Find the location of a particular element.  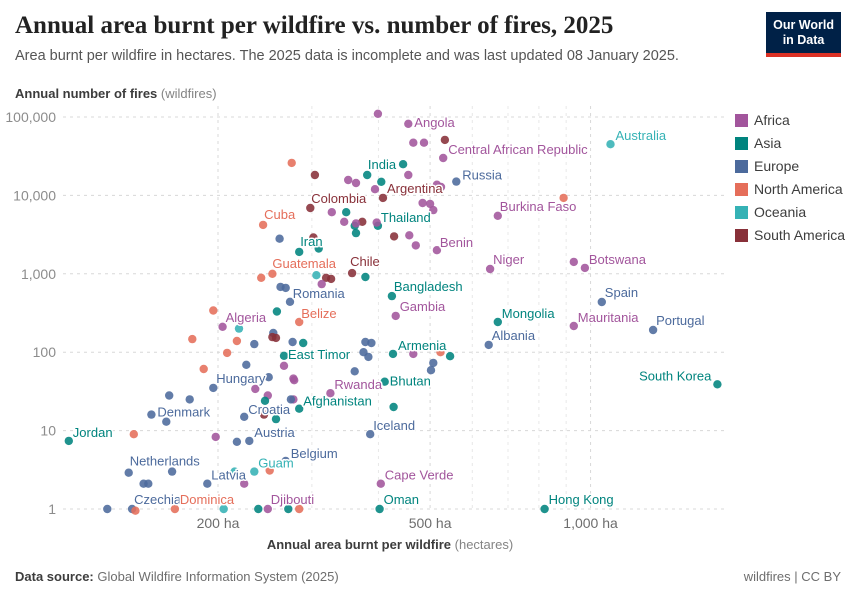

point-guatemala is located at coordinates (272, 273).